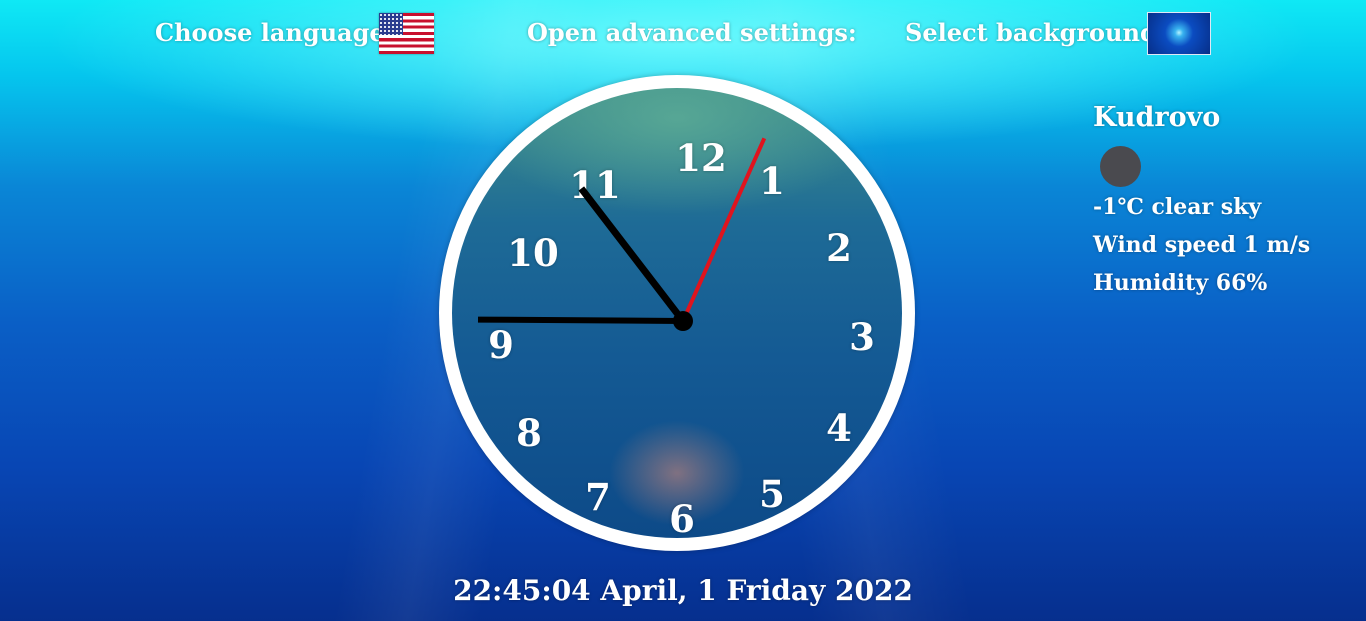 The height and width of the screenshot is (621, 1366). I want to click on clock-numeral-5: 5, so click(772, 494).